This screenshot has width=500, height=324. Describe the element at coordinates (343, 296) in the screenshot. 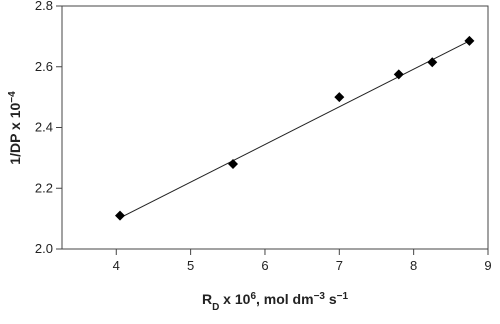

I see `x-axis-label-part: −1` at that location.